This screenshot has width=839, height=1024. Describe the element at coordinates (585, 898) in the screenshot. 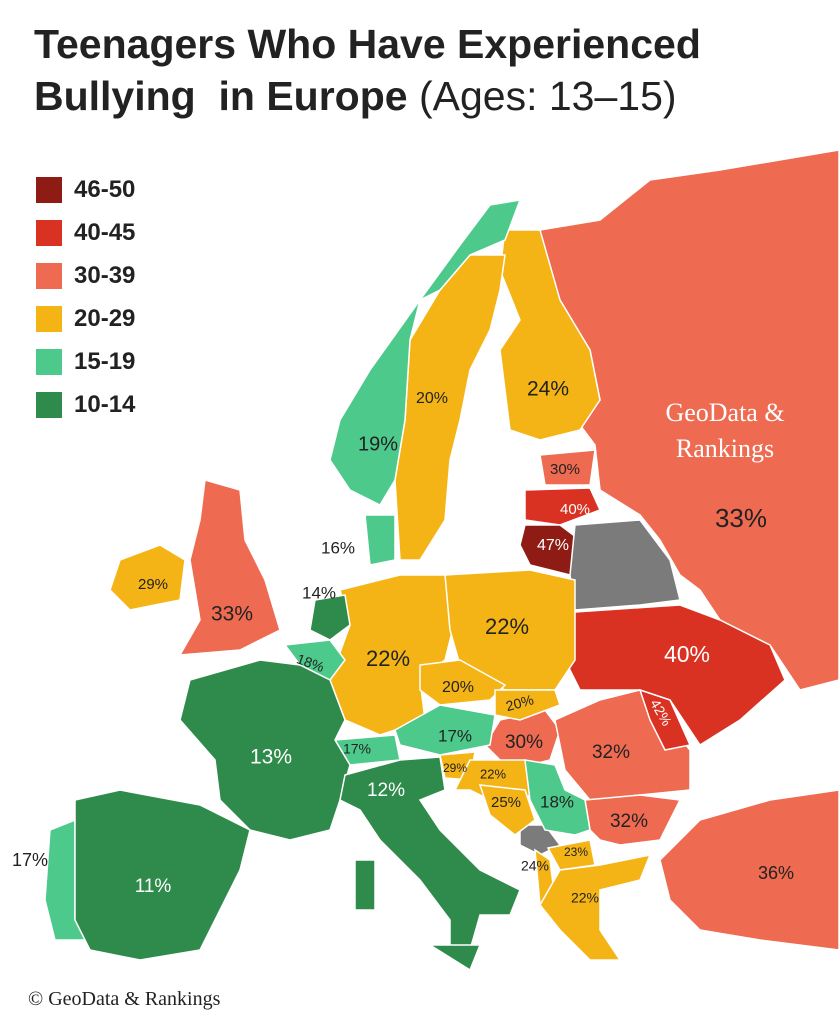

I see `label-greece: 22%` at that location.